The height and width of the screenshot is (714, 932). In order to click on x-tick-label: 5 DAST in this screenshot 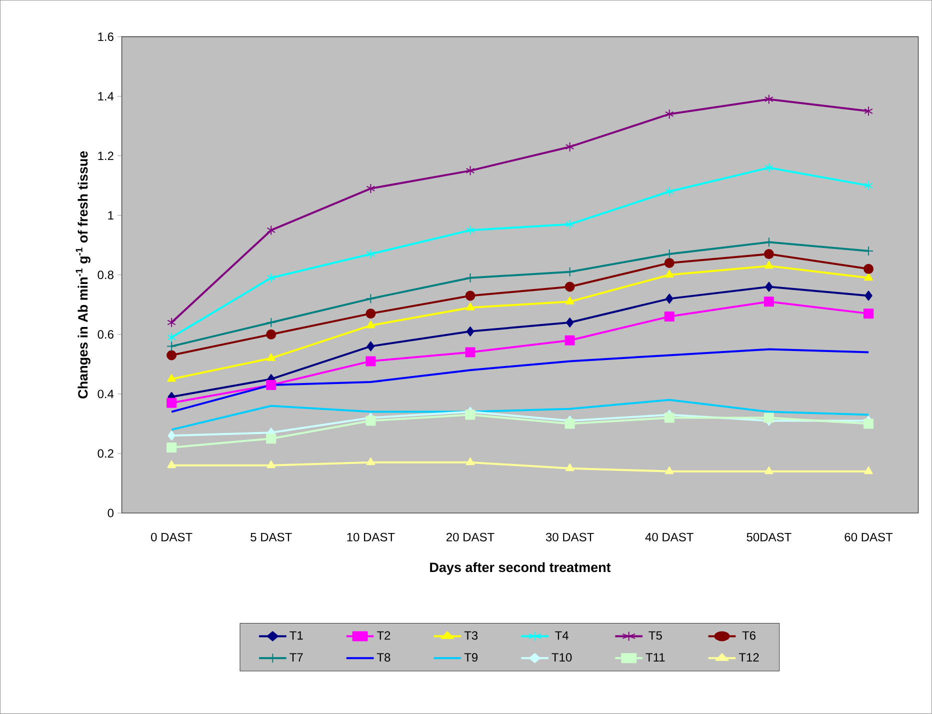, I will do `click(271, 537)`.